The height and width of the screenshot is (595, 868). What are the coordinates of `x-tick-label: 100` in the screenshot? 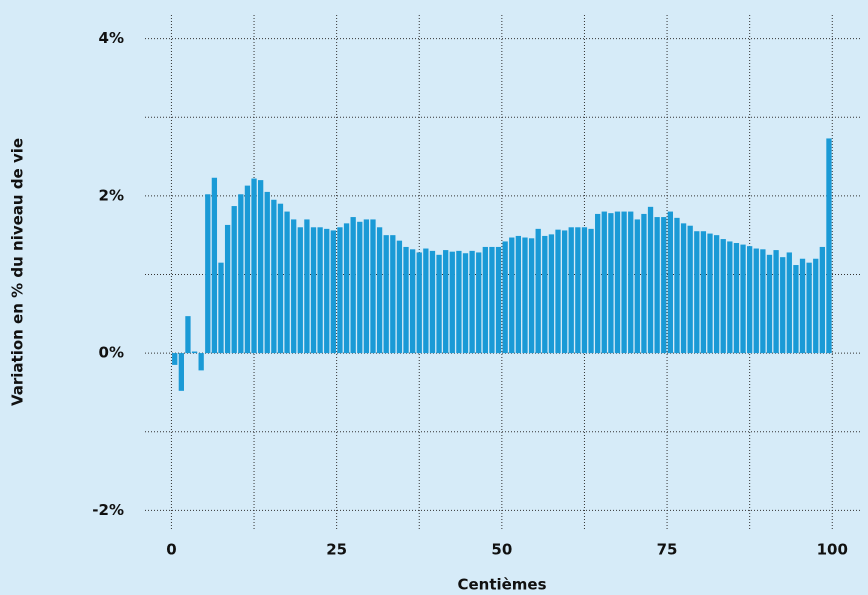 It's located at (832, 550).